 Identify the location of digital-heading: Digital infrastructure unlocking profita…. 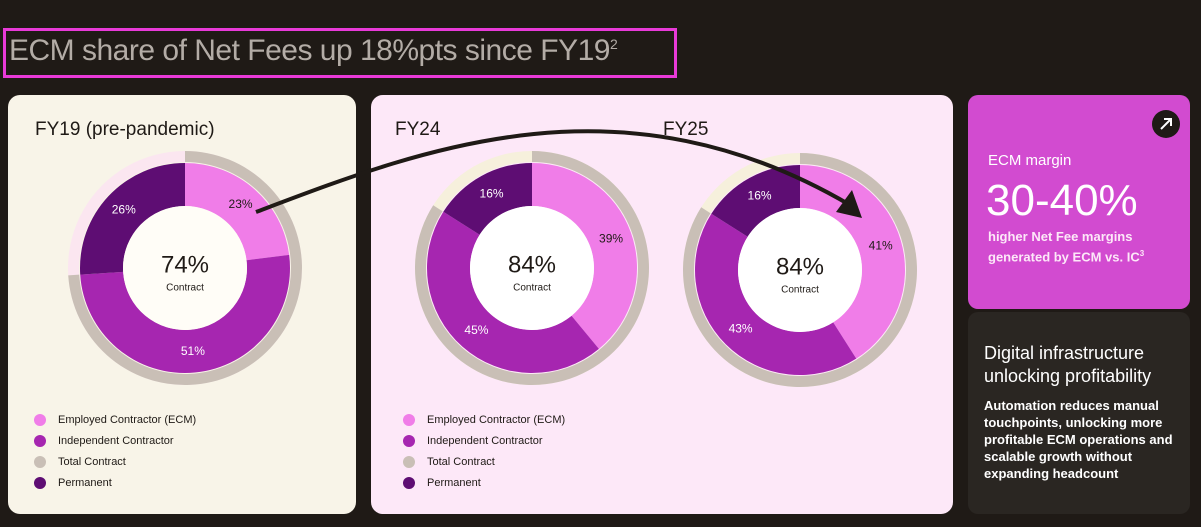
(1068, 364).